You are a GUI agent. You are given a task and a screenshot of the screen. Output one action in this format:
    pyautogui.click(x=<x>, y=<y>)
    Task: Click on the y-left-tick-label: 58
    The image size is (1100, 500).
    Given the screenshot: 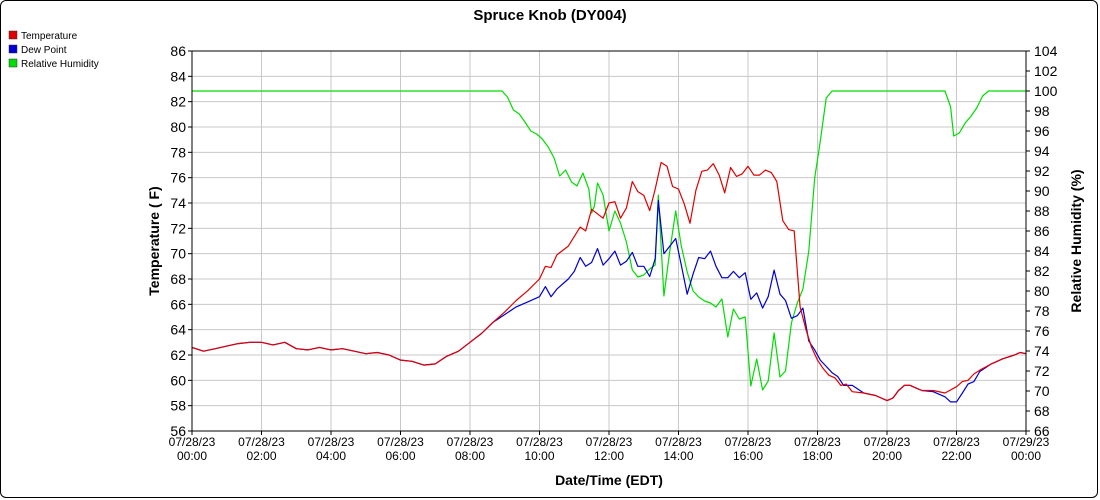 What is the action you would take?
    pyautogui.click(x=178, y=406)
    